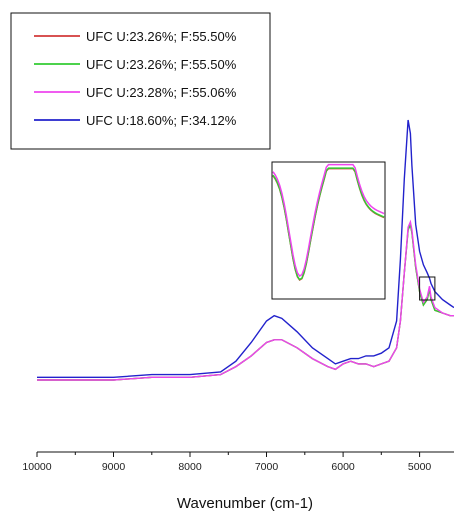 This screenshot has height=513, width=454. Describe the element at coordinates (161, 36) in the screenshot. I see `legend-label-1: UFC U:23.26%; F:55.50%` at that location.